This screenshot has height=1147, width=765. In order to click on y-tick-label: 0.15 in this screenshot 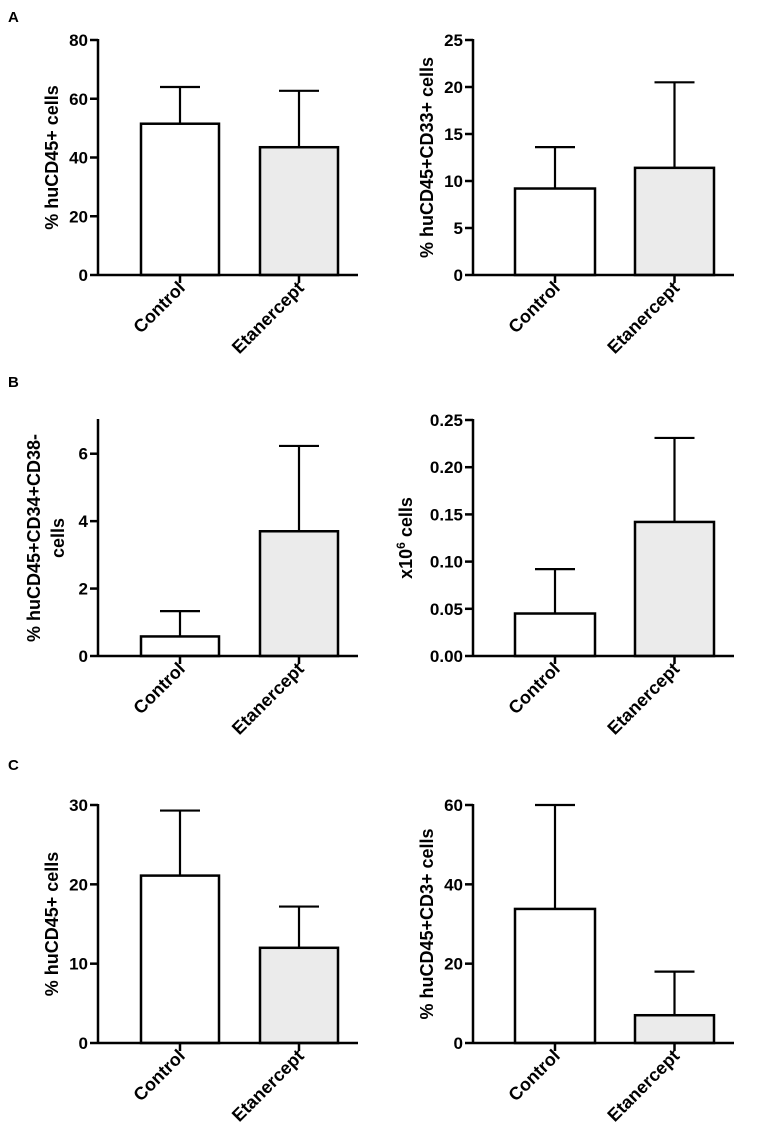, I will do `click(446, 514)`.